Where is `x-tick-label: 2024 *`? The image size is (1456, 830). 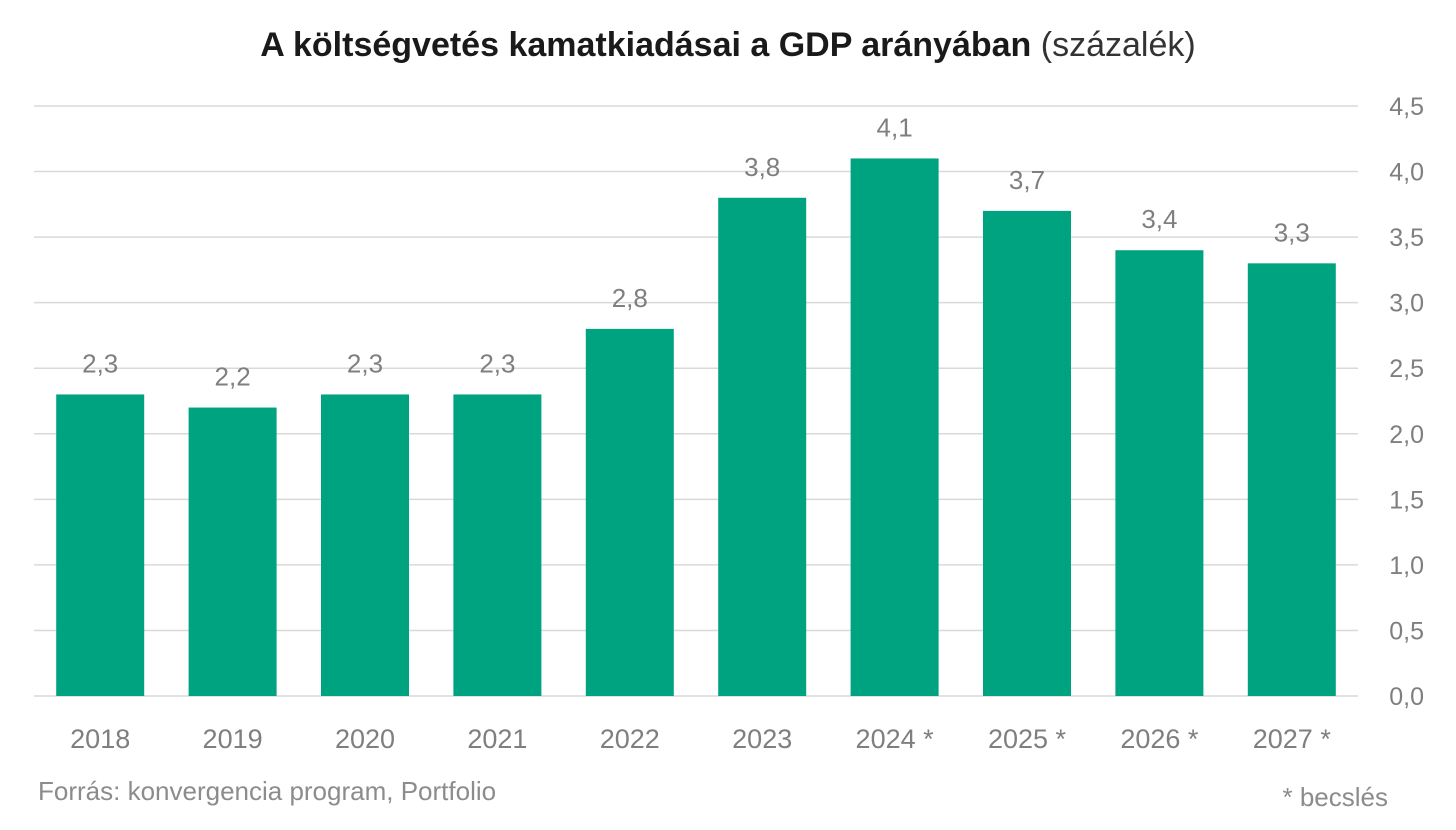 x-tick-label: 2024 * is located at coordinates (895, 739).